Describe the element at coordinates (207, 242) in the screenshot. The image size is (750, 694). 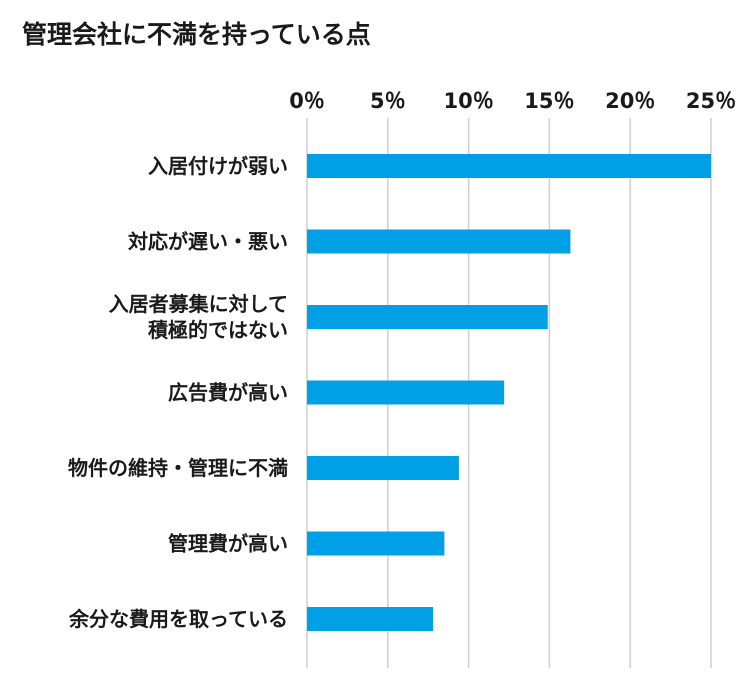
I see `category-label: 対応が遅い・悪い` at that location.